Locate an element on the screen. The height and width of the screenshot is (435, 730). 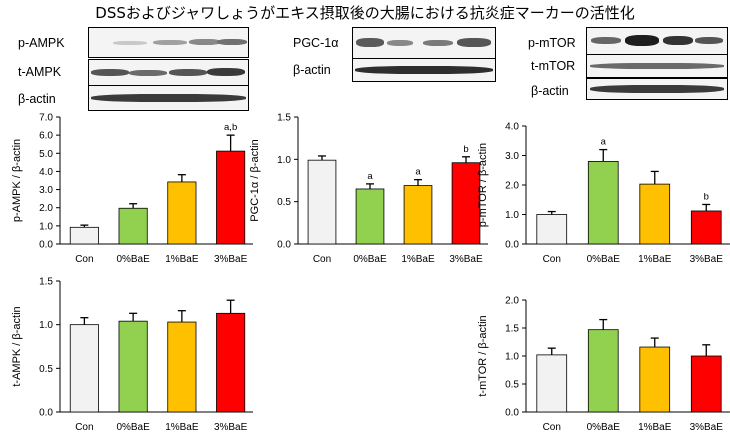
blot-label-beta-actin-3: β-actin is located at coordinates (550, 91).